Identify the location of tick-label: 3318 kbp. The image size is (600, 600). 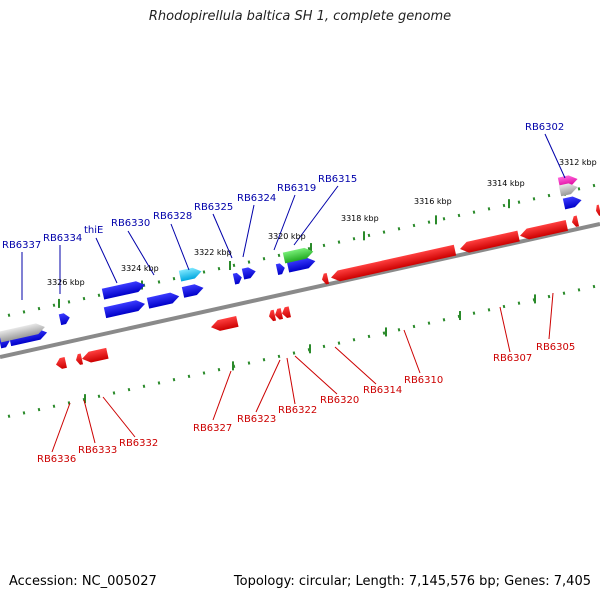
(360, 218).